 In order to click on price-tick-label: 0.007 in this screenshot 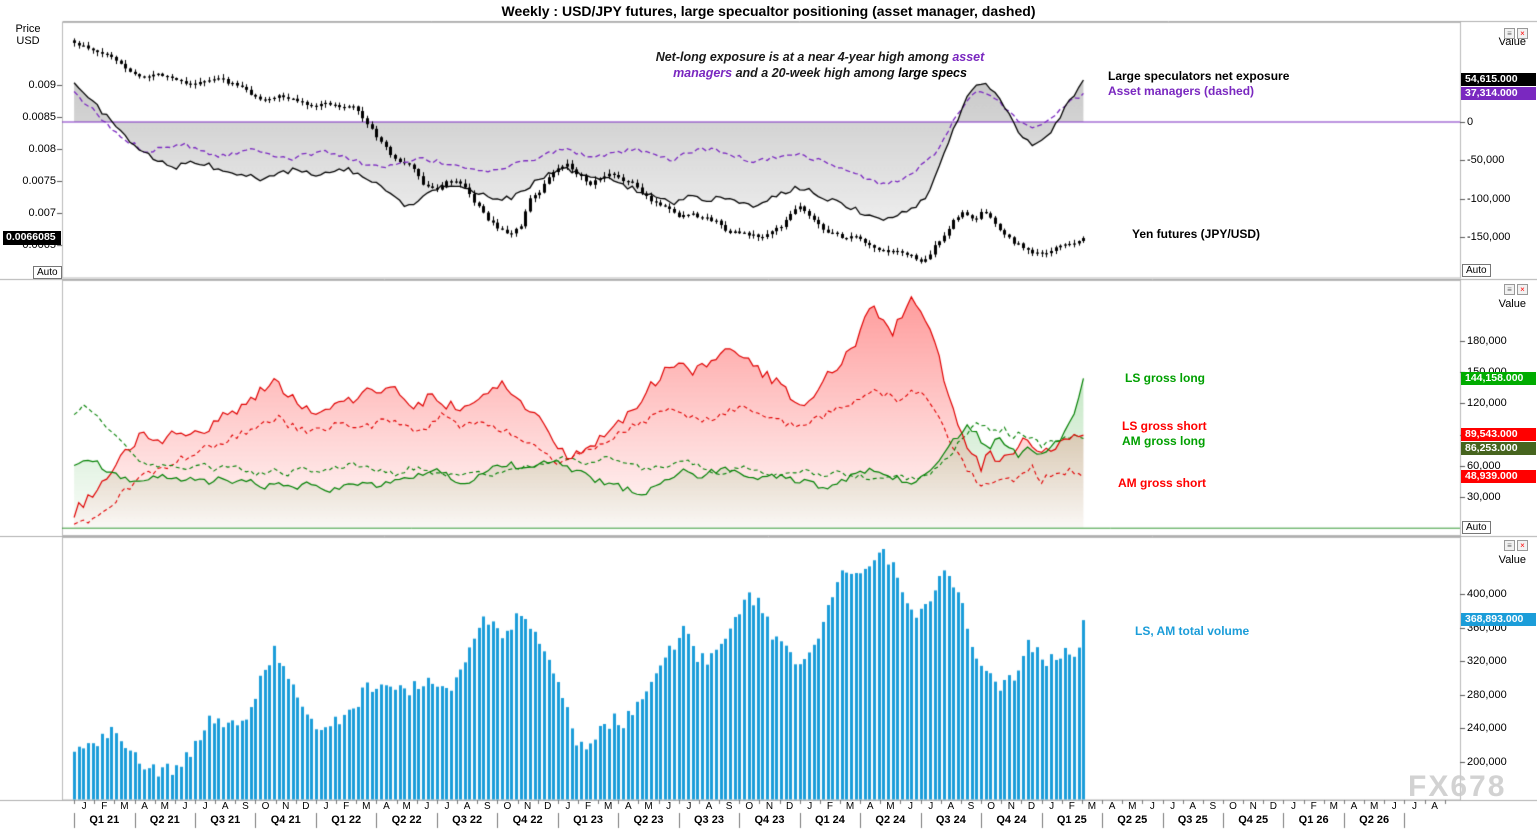, I will do `click(42, 213)`.